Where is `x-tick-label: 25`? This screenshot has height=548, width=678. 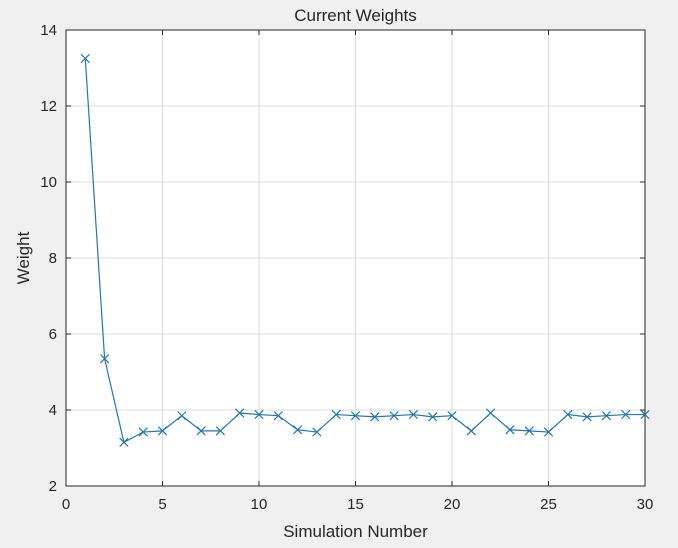 x-tick-label: 25 is located at coordinates (548, 504).